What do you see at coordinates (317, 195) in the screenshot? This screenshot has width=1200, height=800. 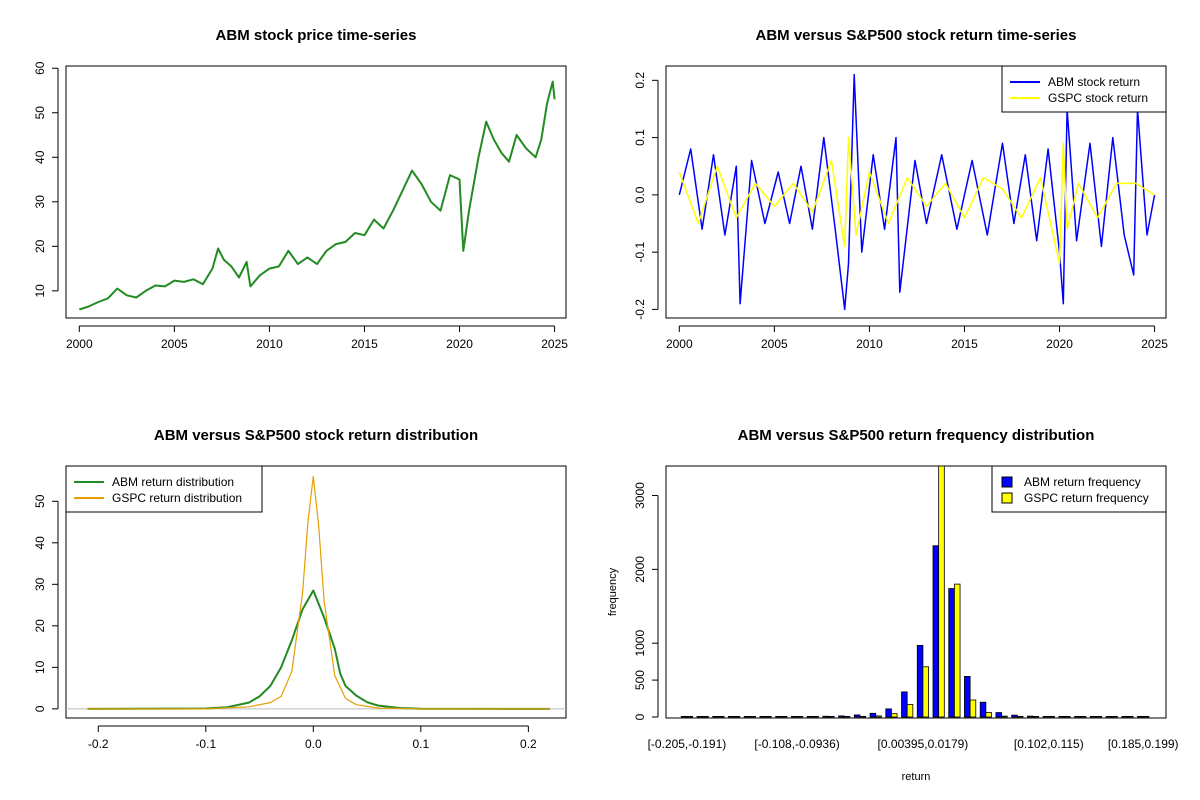 I see `series-line-abm-stock-price` at bounding box center [317, 195].